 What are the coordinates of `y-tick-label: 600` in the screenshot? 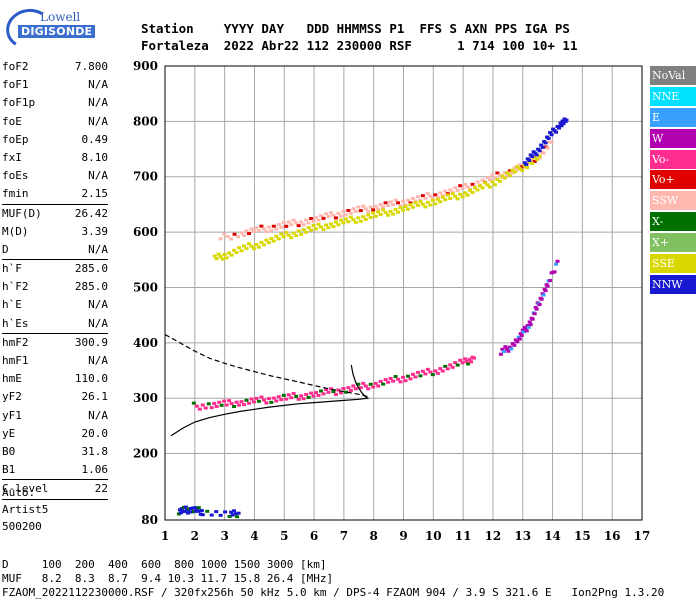 It's located at (145, 232).